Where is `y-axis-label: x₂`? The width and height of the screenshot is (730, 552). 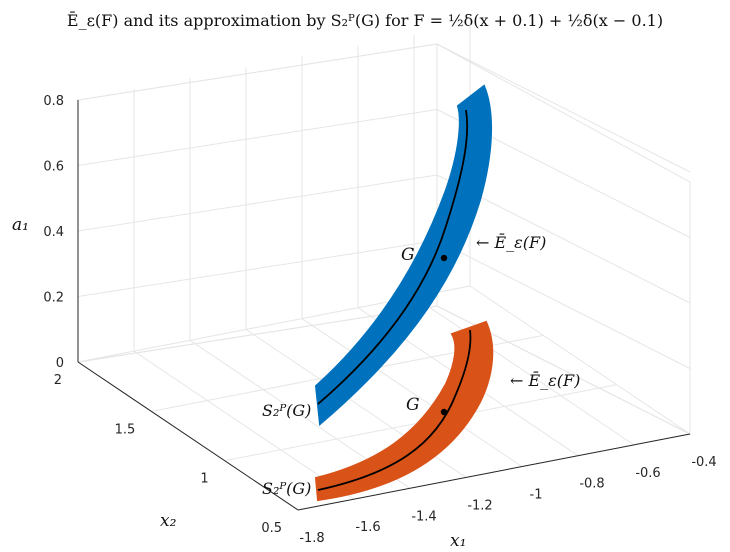 y-axis-label: x₂ is located at coordinates (168, 521).